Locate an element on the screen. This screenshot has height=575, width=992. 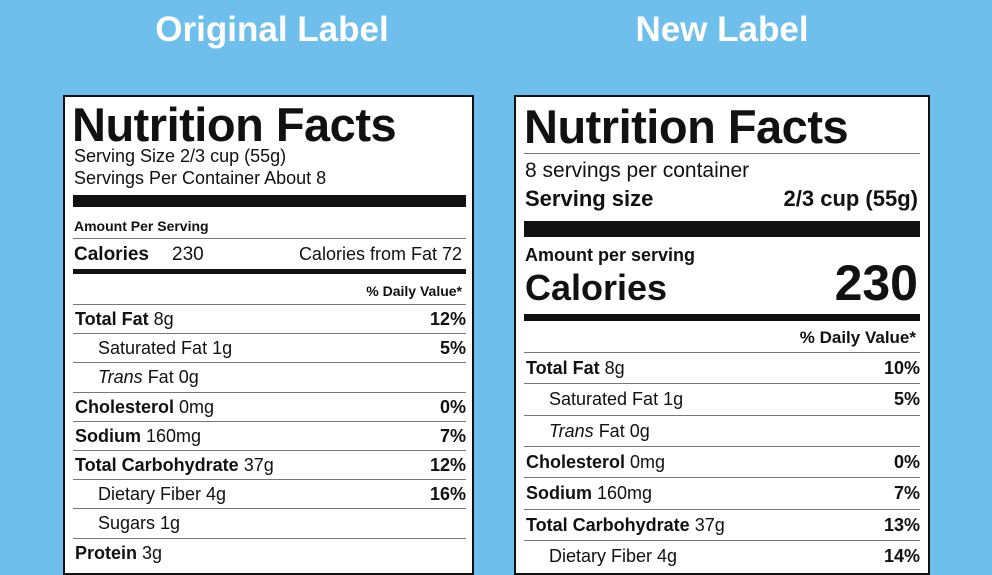
nutrient-row: Protein 3g is located at coordinates (269, 552).